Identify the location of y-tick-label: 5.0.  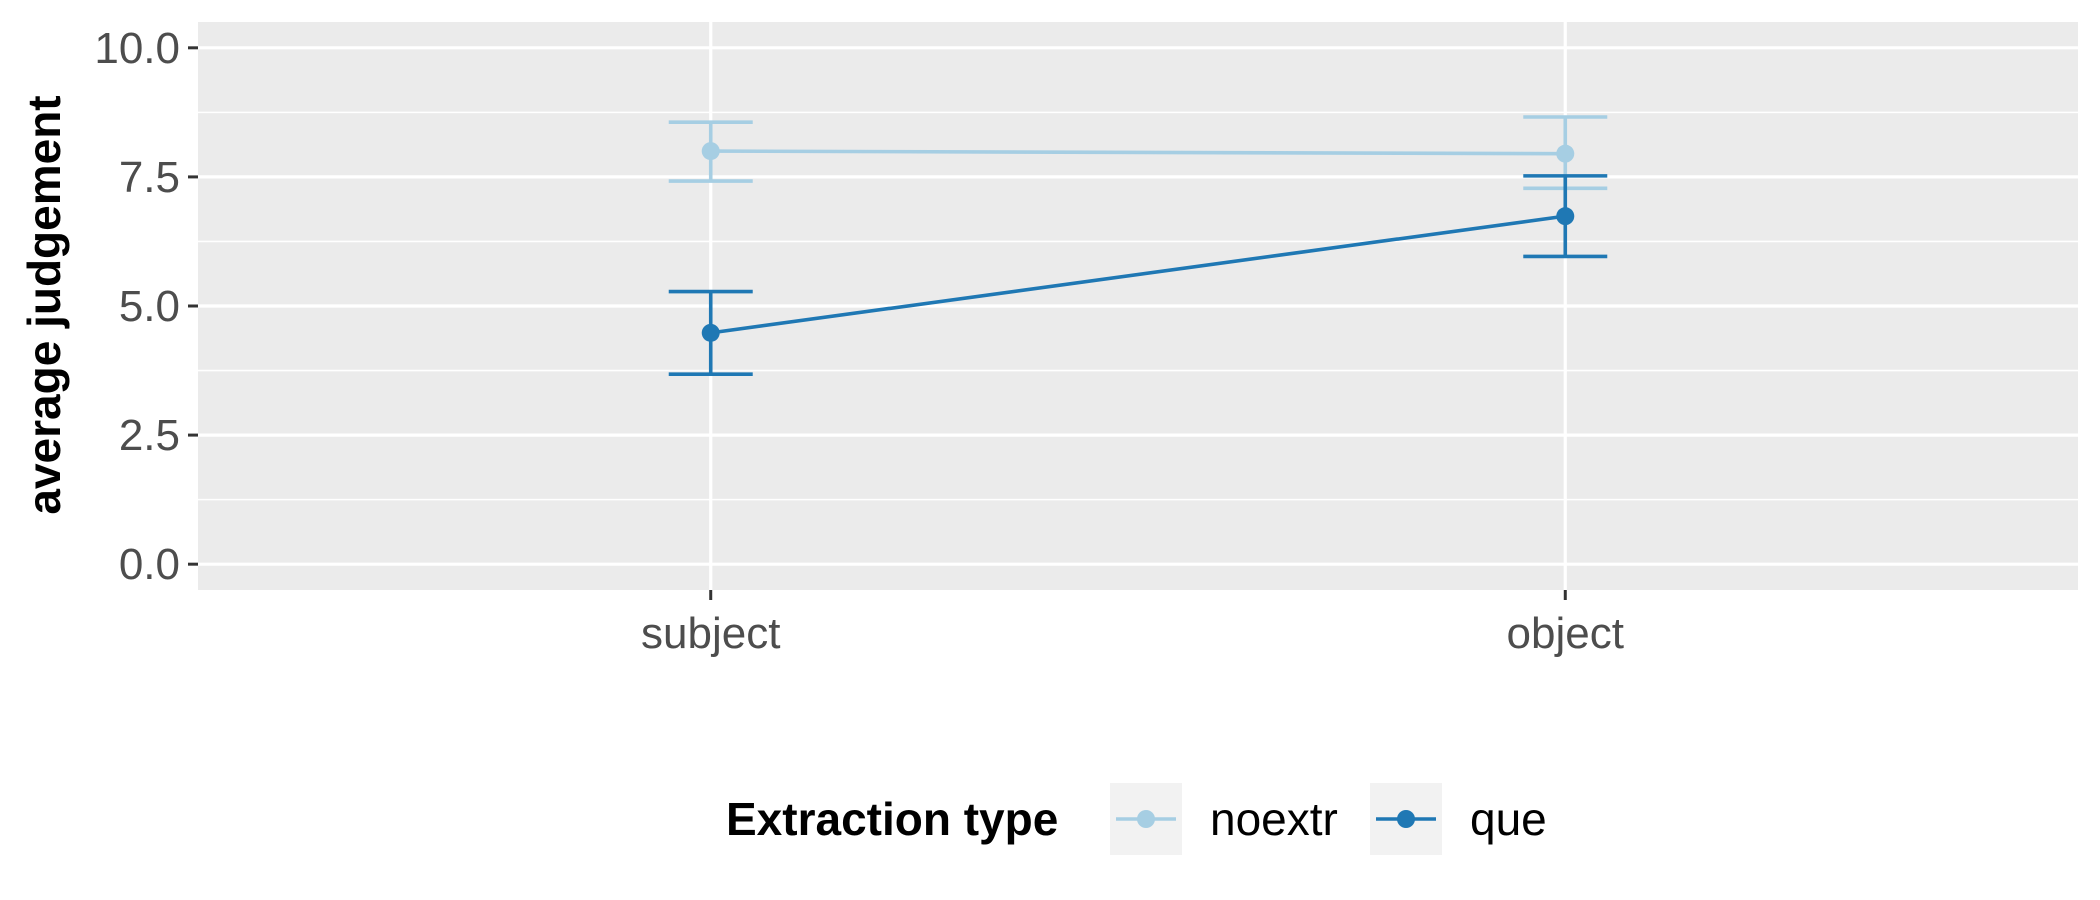
(149, 306).